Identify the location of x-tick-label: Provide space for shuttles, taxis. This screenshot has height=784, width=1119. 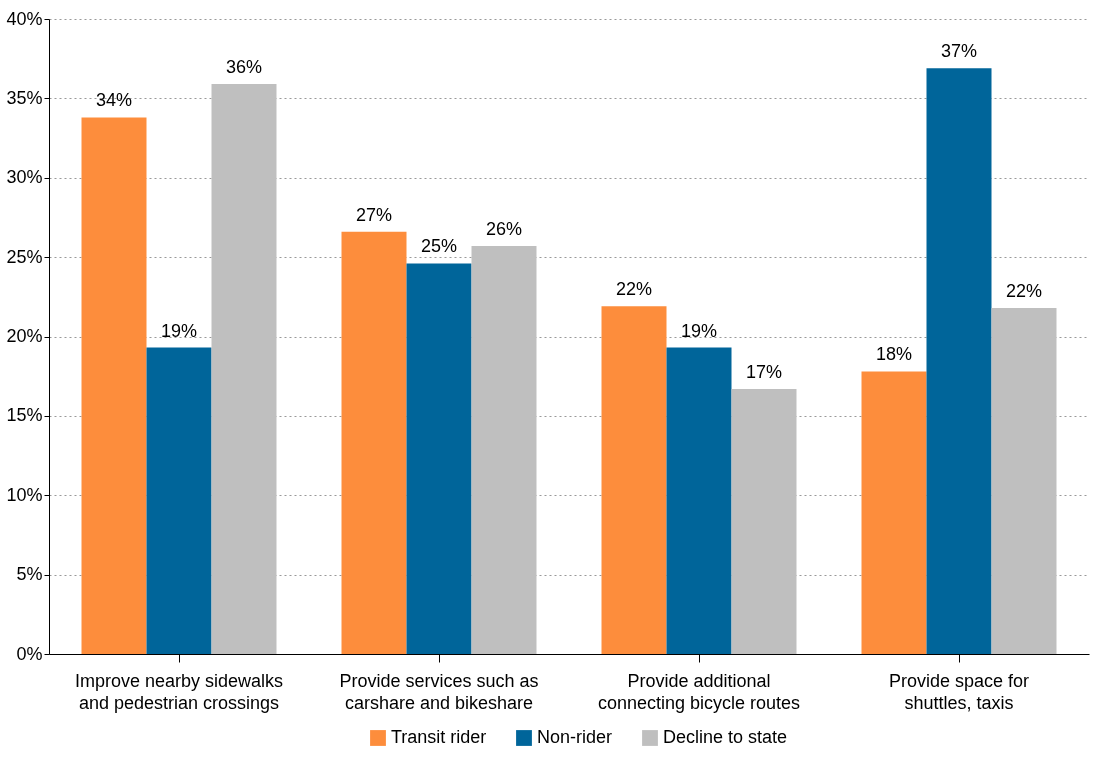
(959, 691).